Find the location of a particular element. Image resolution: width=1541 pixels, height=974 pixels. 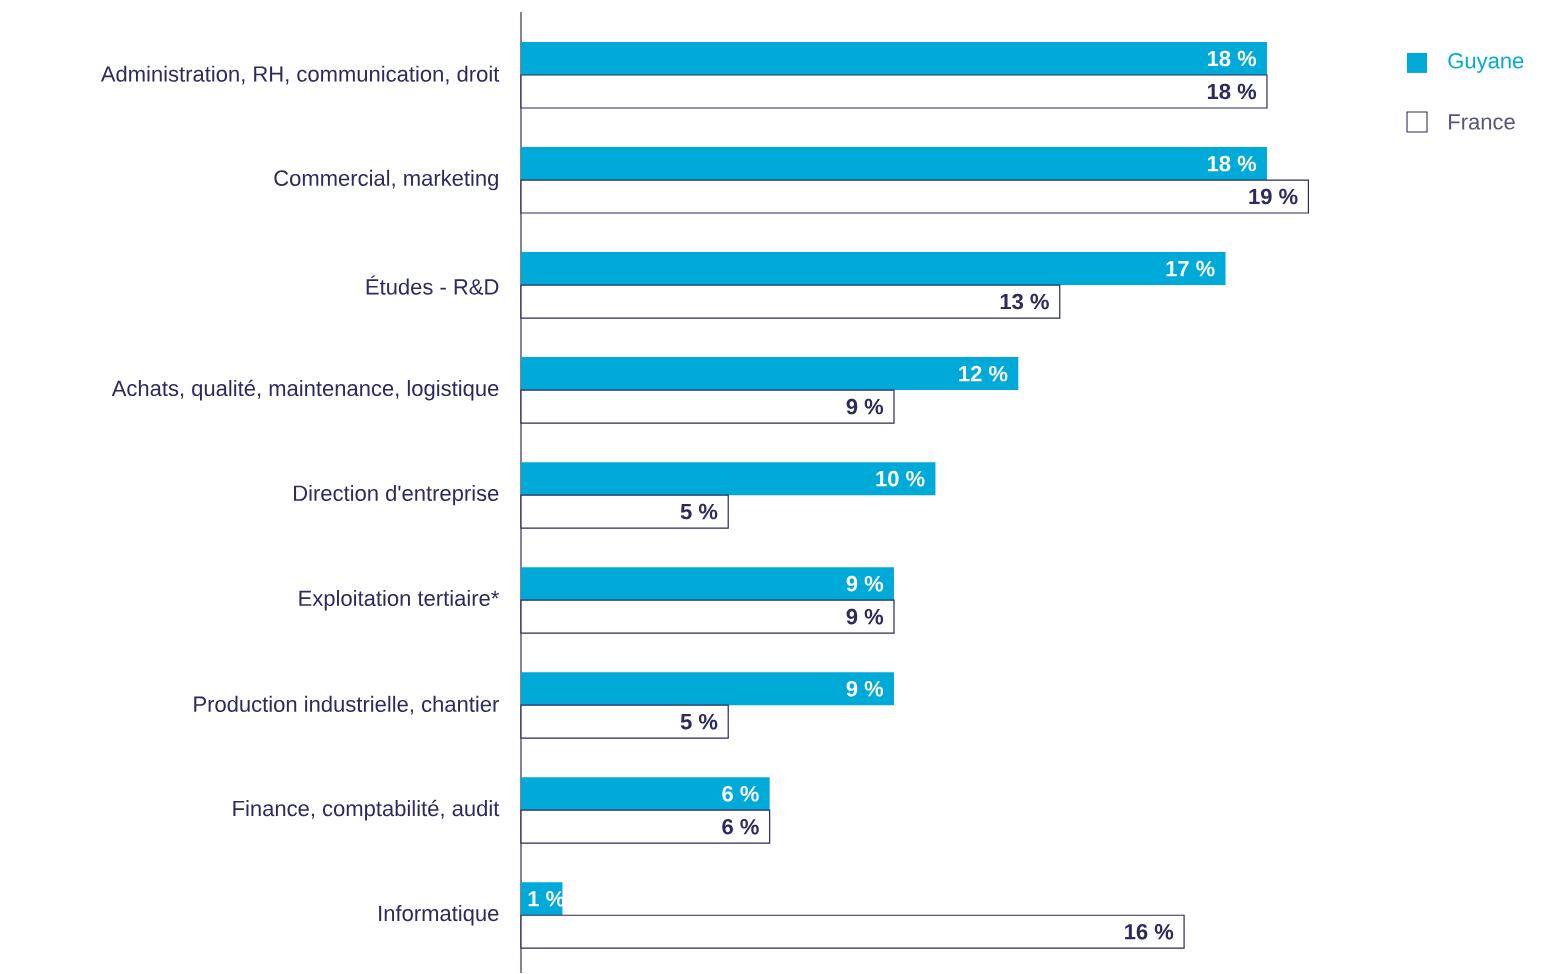

data-label: 12 % is located at coordinates (983, 374).